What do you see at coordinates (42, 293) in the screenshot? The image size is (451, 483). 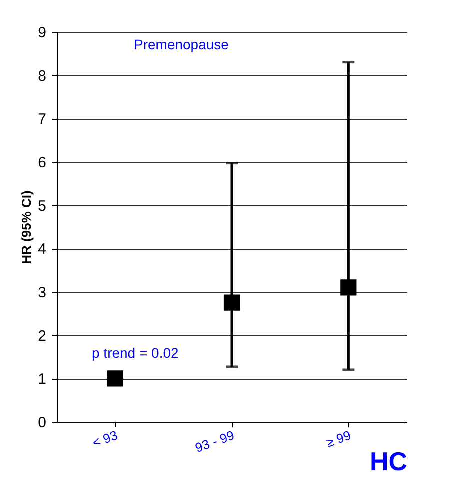 I see `y-tick-label: 3` at bounding box center [42, 293].